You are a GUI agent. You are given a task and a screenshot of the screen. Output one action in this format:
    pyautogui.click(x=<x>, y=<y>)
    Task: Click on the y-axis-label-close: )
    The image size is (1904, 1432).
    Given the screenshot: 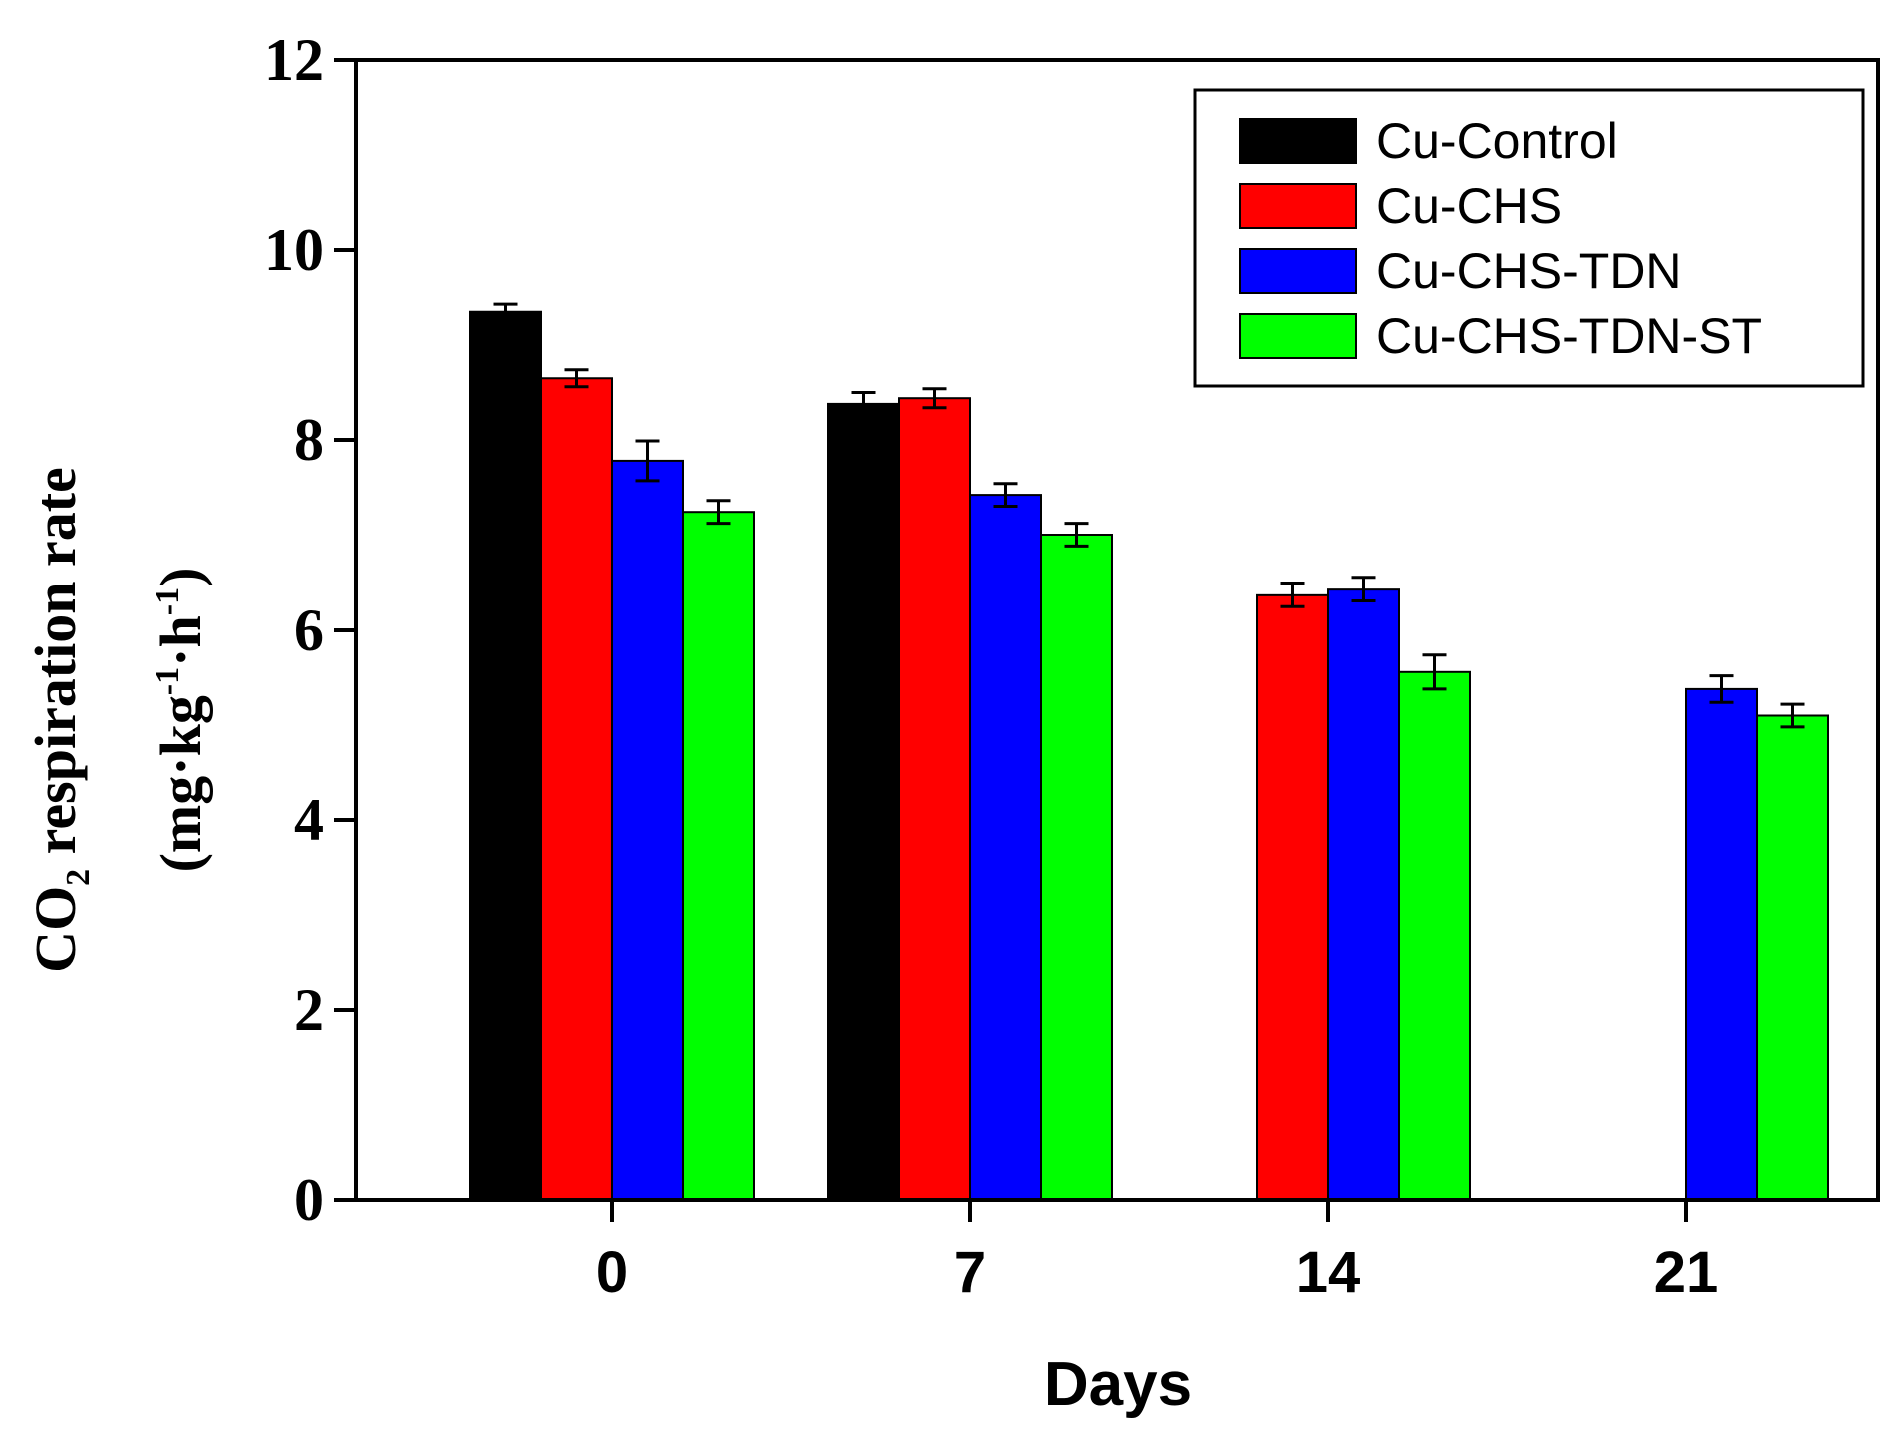 What is the action you would take?
    pyautogui.click(x=180, y=577)
    